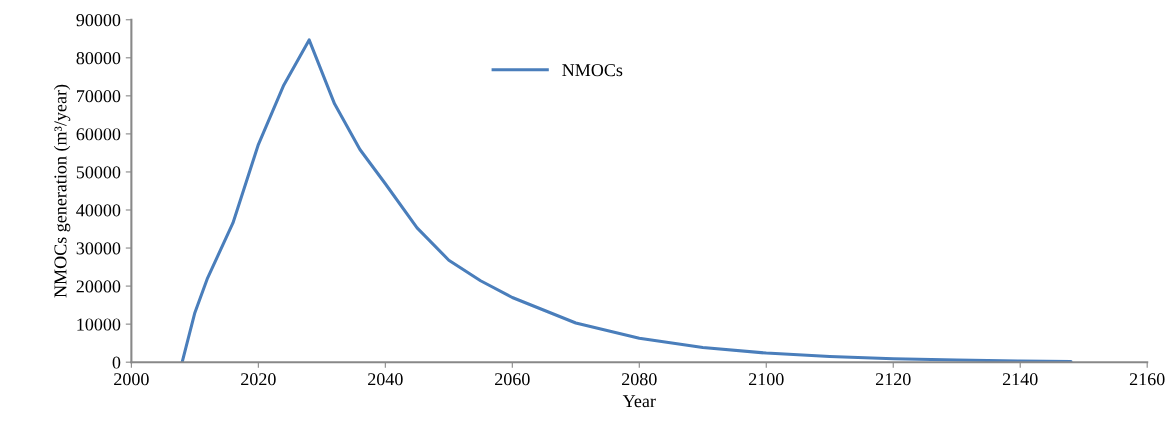  Describe the element at coordinates (893, 379) in the screenshot. I see `x-tick-label: 2120` at that location.